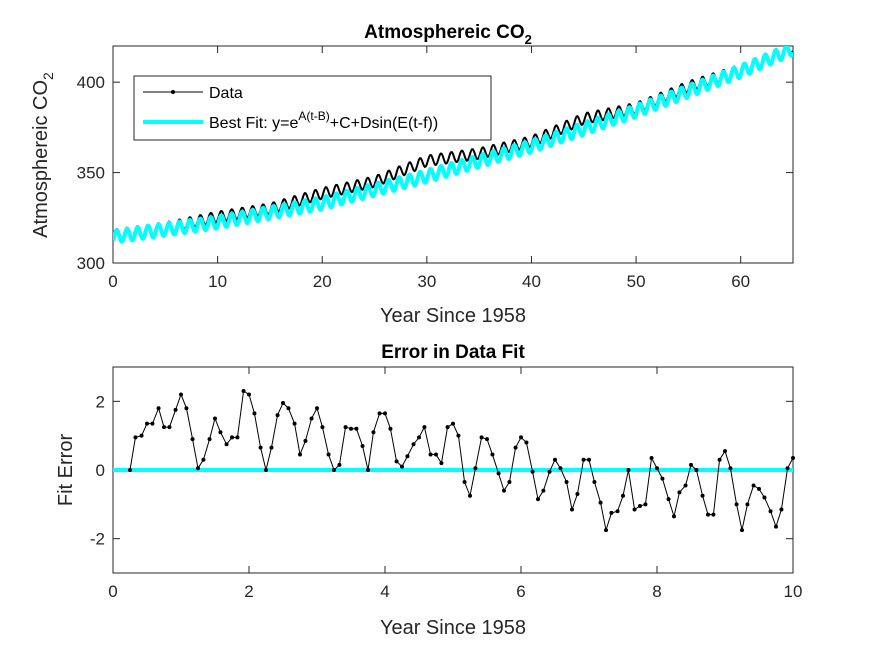 The width and height of the screenshot is (875, 656). Describe the element at coordinates (323, 120) in the screenshot. I see `legend-fit-label: Best Fit: y=eA(t-B)+C+Dsin(E(t-f))` at that location.